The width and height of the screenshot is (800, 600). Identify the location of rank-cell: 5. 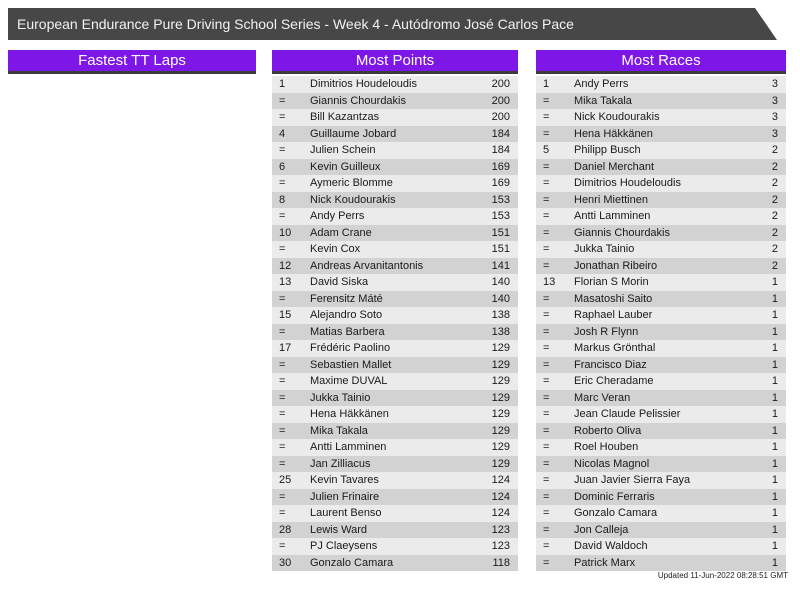
(546, 150).